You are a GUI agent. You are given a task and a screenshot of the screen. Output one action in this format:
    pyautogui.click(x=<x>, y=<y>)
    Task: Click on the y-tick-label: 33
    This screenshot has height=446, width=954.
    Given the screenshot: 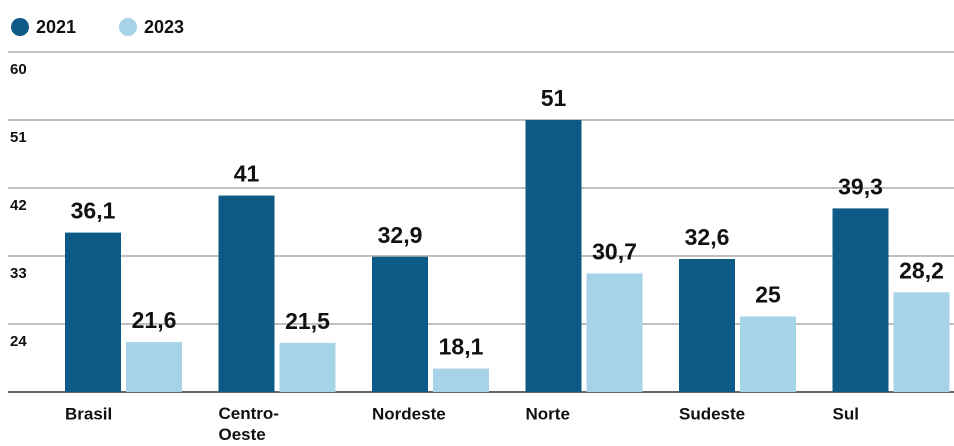 What is the action you would take?
    pyautogui.click(x=18, y=273)
    